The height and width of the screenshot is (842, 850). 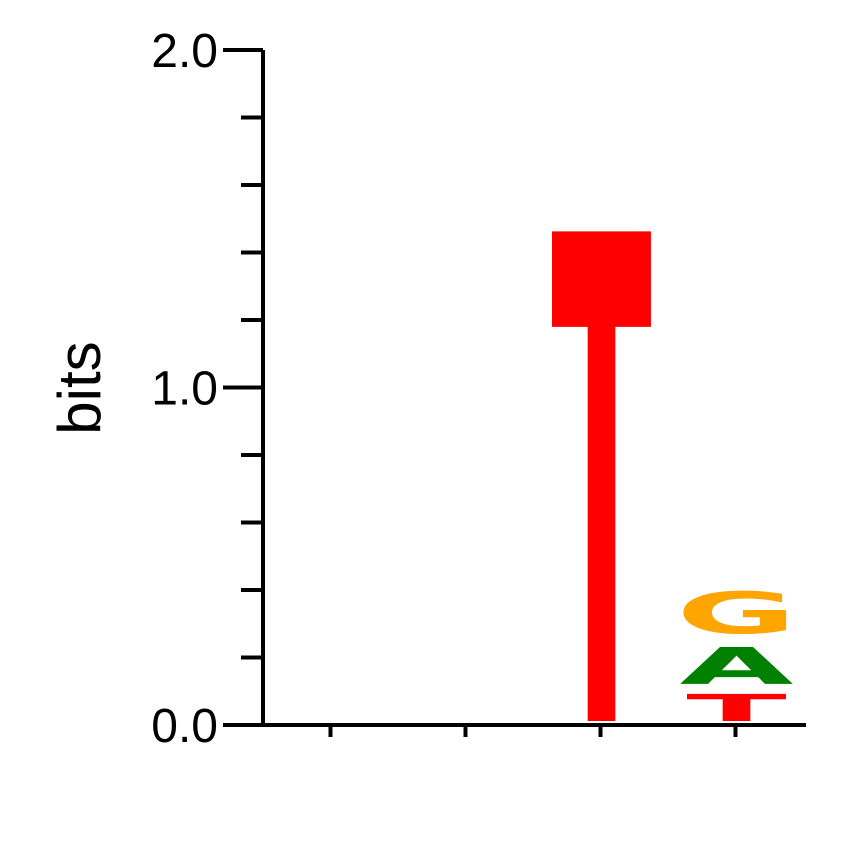 What do you see at coordinates (601, 470) in the screenshot?
I see `glyph-T-position-3: T` at bounding box center [601, 470].